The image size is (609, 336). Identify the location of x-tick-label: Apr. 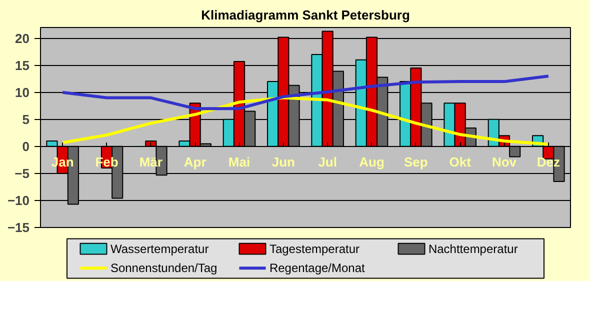
(195, 162).